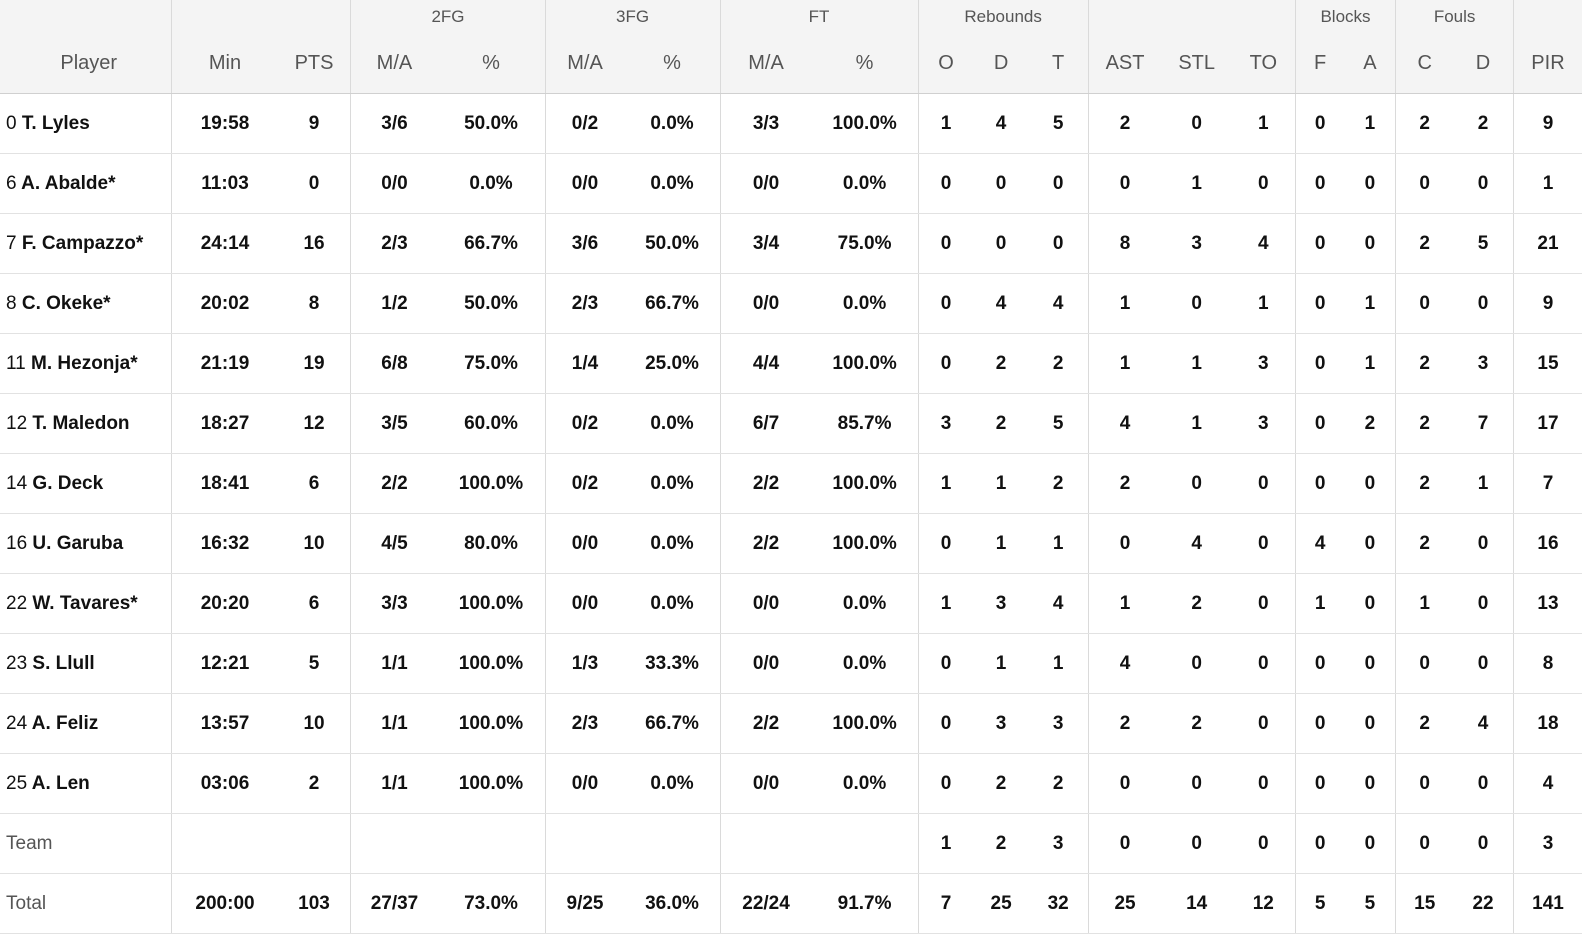 The width and height of the screenshot is (1582, 934). I want to click on player-name-link: S. Llull, so click(63, 663).